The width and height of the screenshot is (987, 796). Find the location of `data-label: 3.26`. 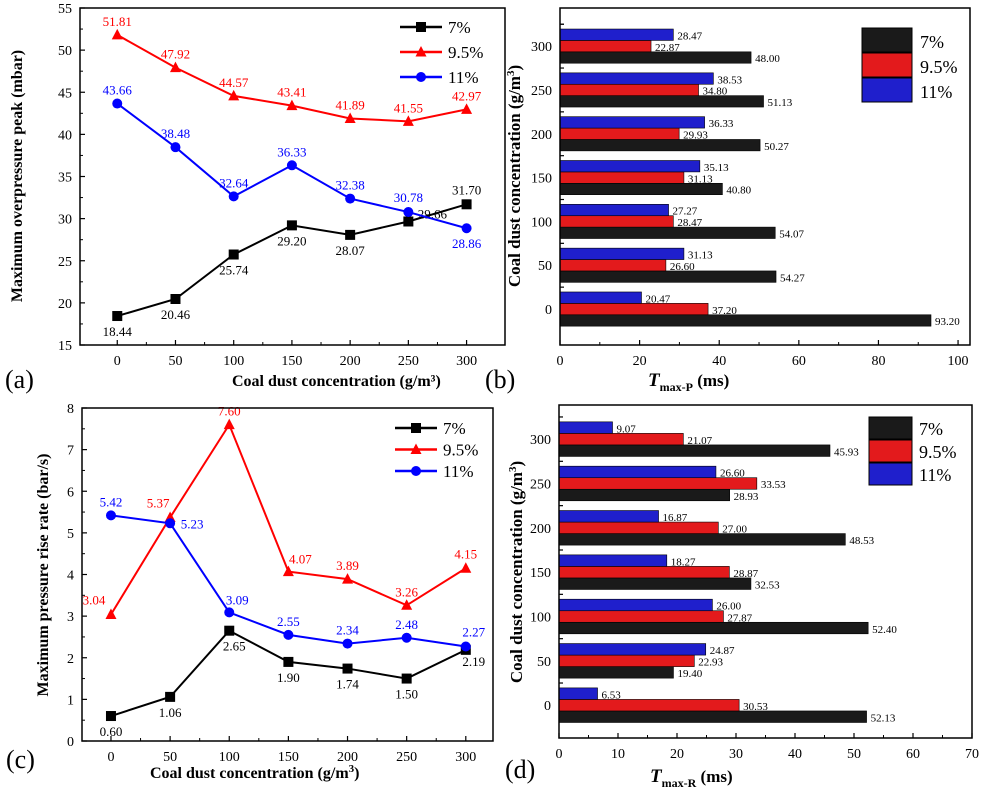

data-label: 3.26 is located at coordinates (406, 591).